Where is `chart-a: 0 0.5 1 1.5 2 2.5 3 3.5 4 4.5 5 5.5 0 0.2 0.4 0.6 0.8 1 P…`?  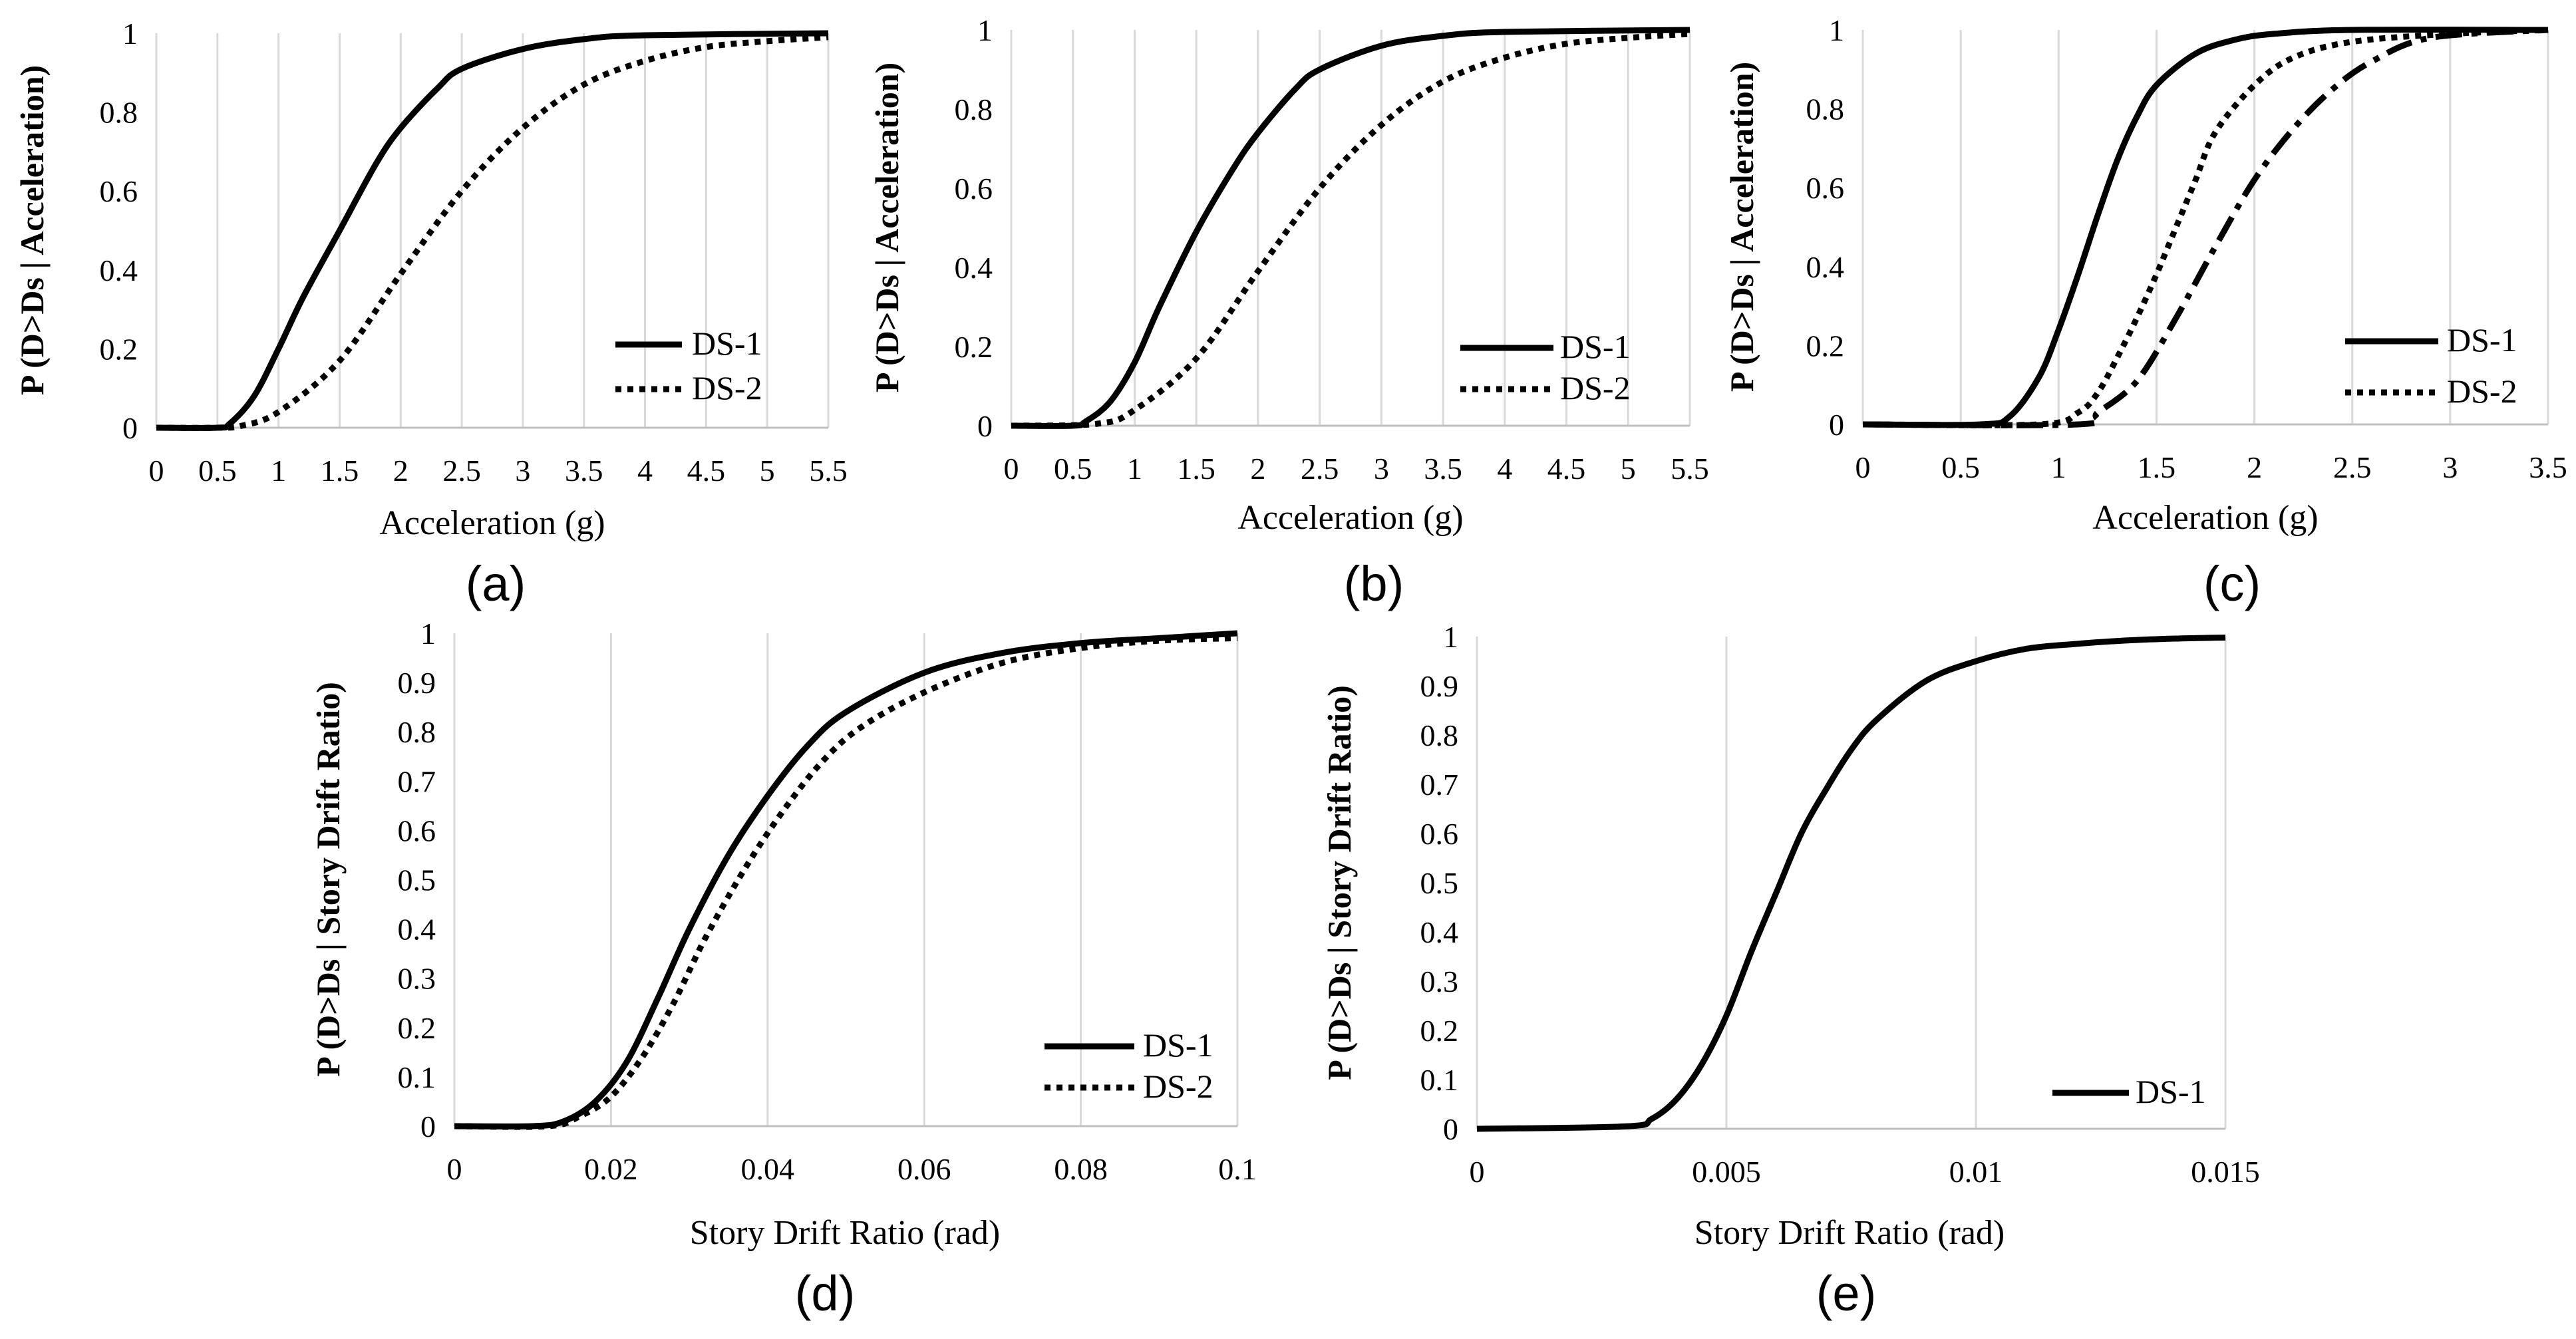 chart-a: 0 0.5 1 1.5 2 2.5 3 3.5 4 4.5 5 5.5 0 0.2 0.4 0.6 0.8 1 P… is located at coordinates (430, 314).